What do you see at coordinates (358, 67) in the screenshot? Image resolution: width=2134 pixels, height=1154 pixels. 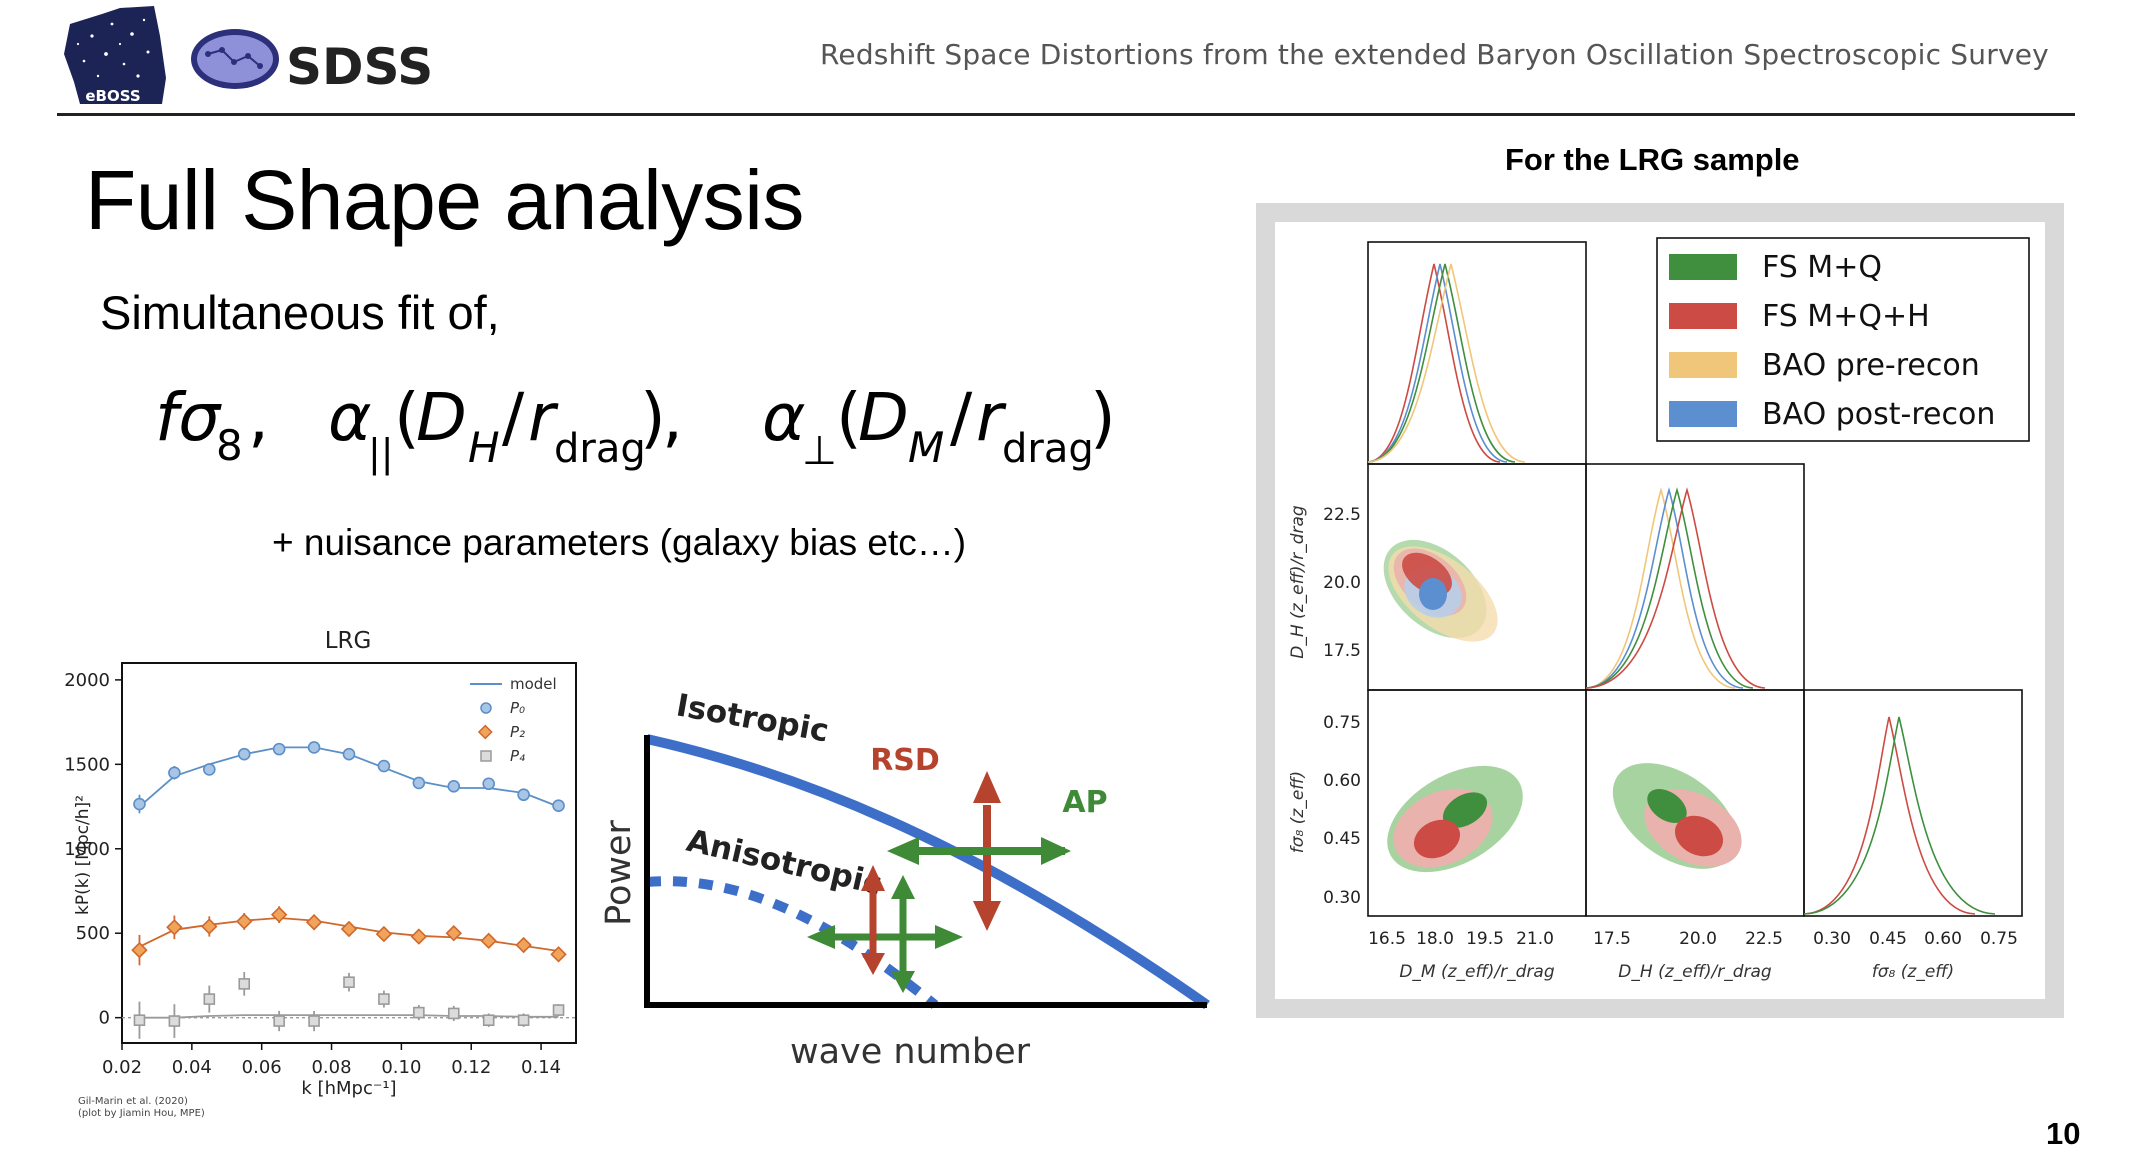 I see `sdss-logo-text: SDSS` at bounding box center [358, 67].